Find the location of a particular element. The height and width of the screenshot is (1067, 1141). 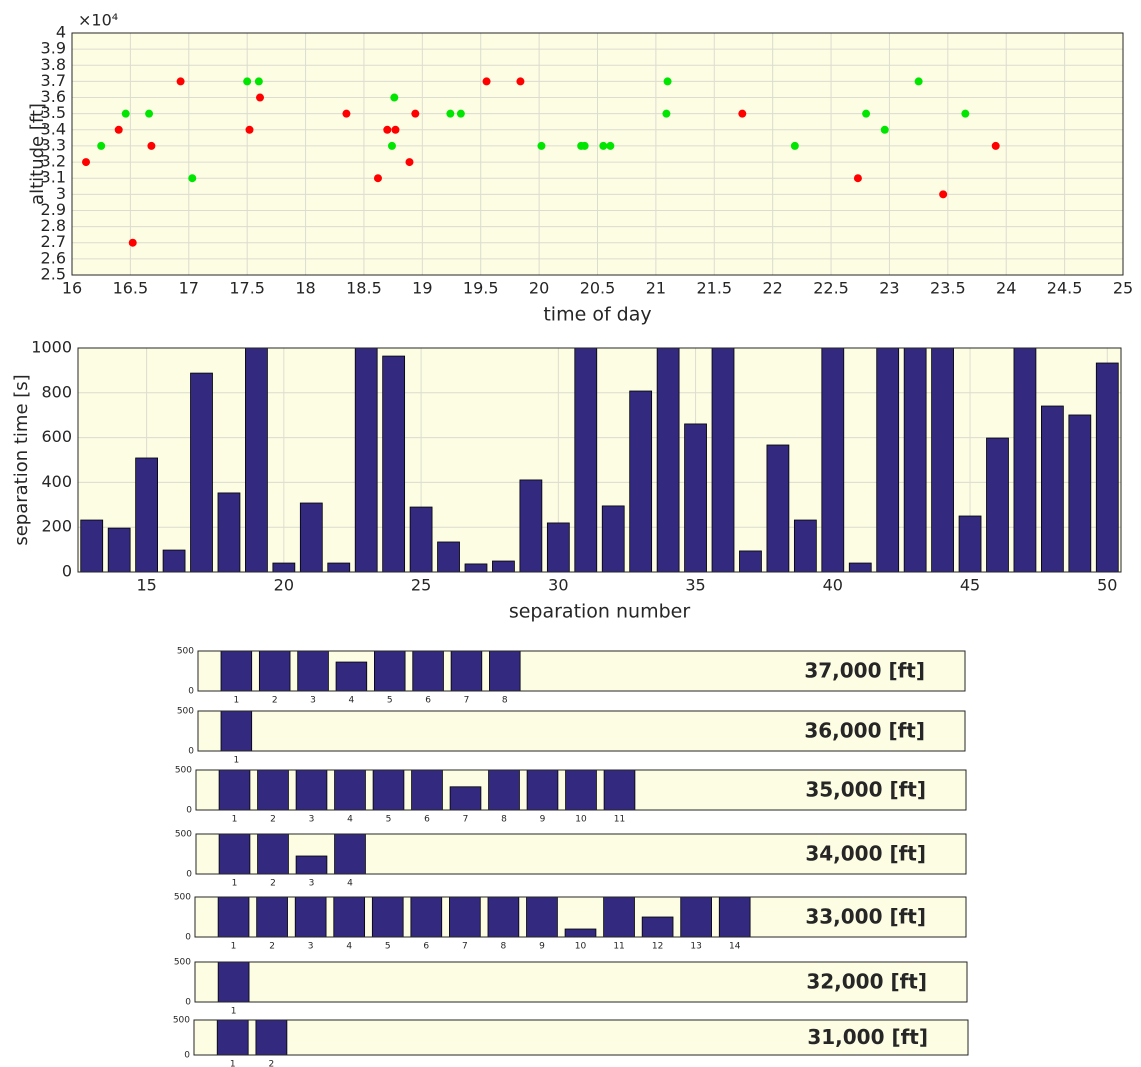

x-tick-label: 14 is located at coordinates (735, 947).